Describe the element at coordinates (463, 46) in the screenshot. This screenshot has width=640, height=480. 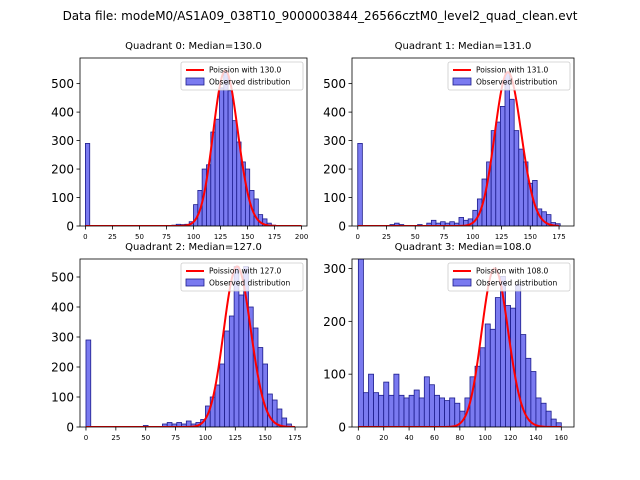
I see `panel-title: Quadrant 1: Median=131.0` at that location.